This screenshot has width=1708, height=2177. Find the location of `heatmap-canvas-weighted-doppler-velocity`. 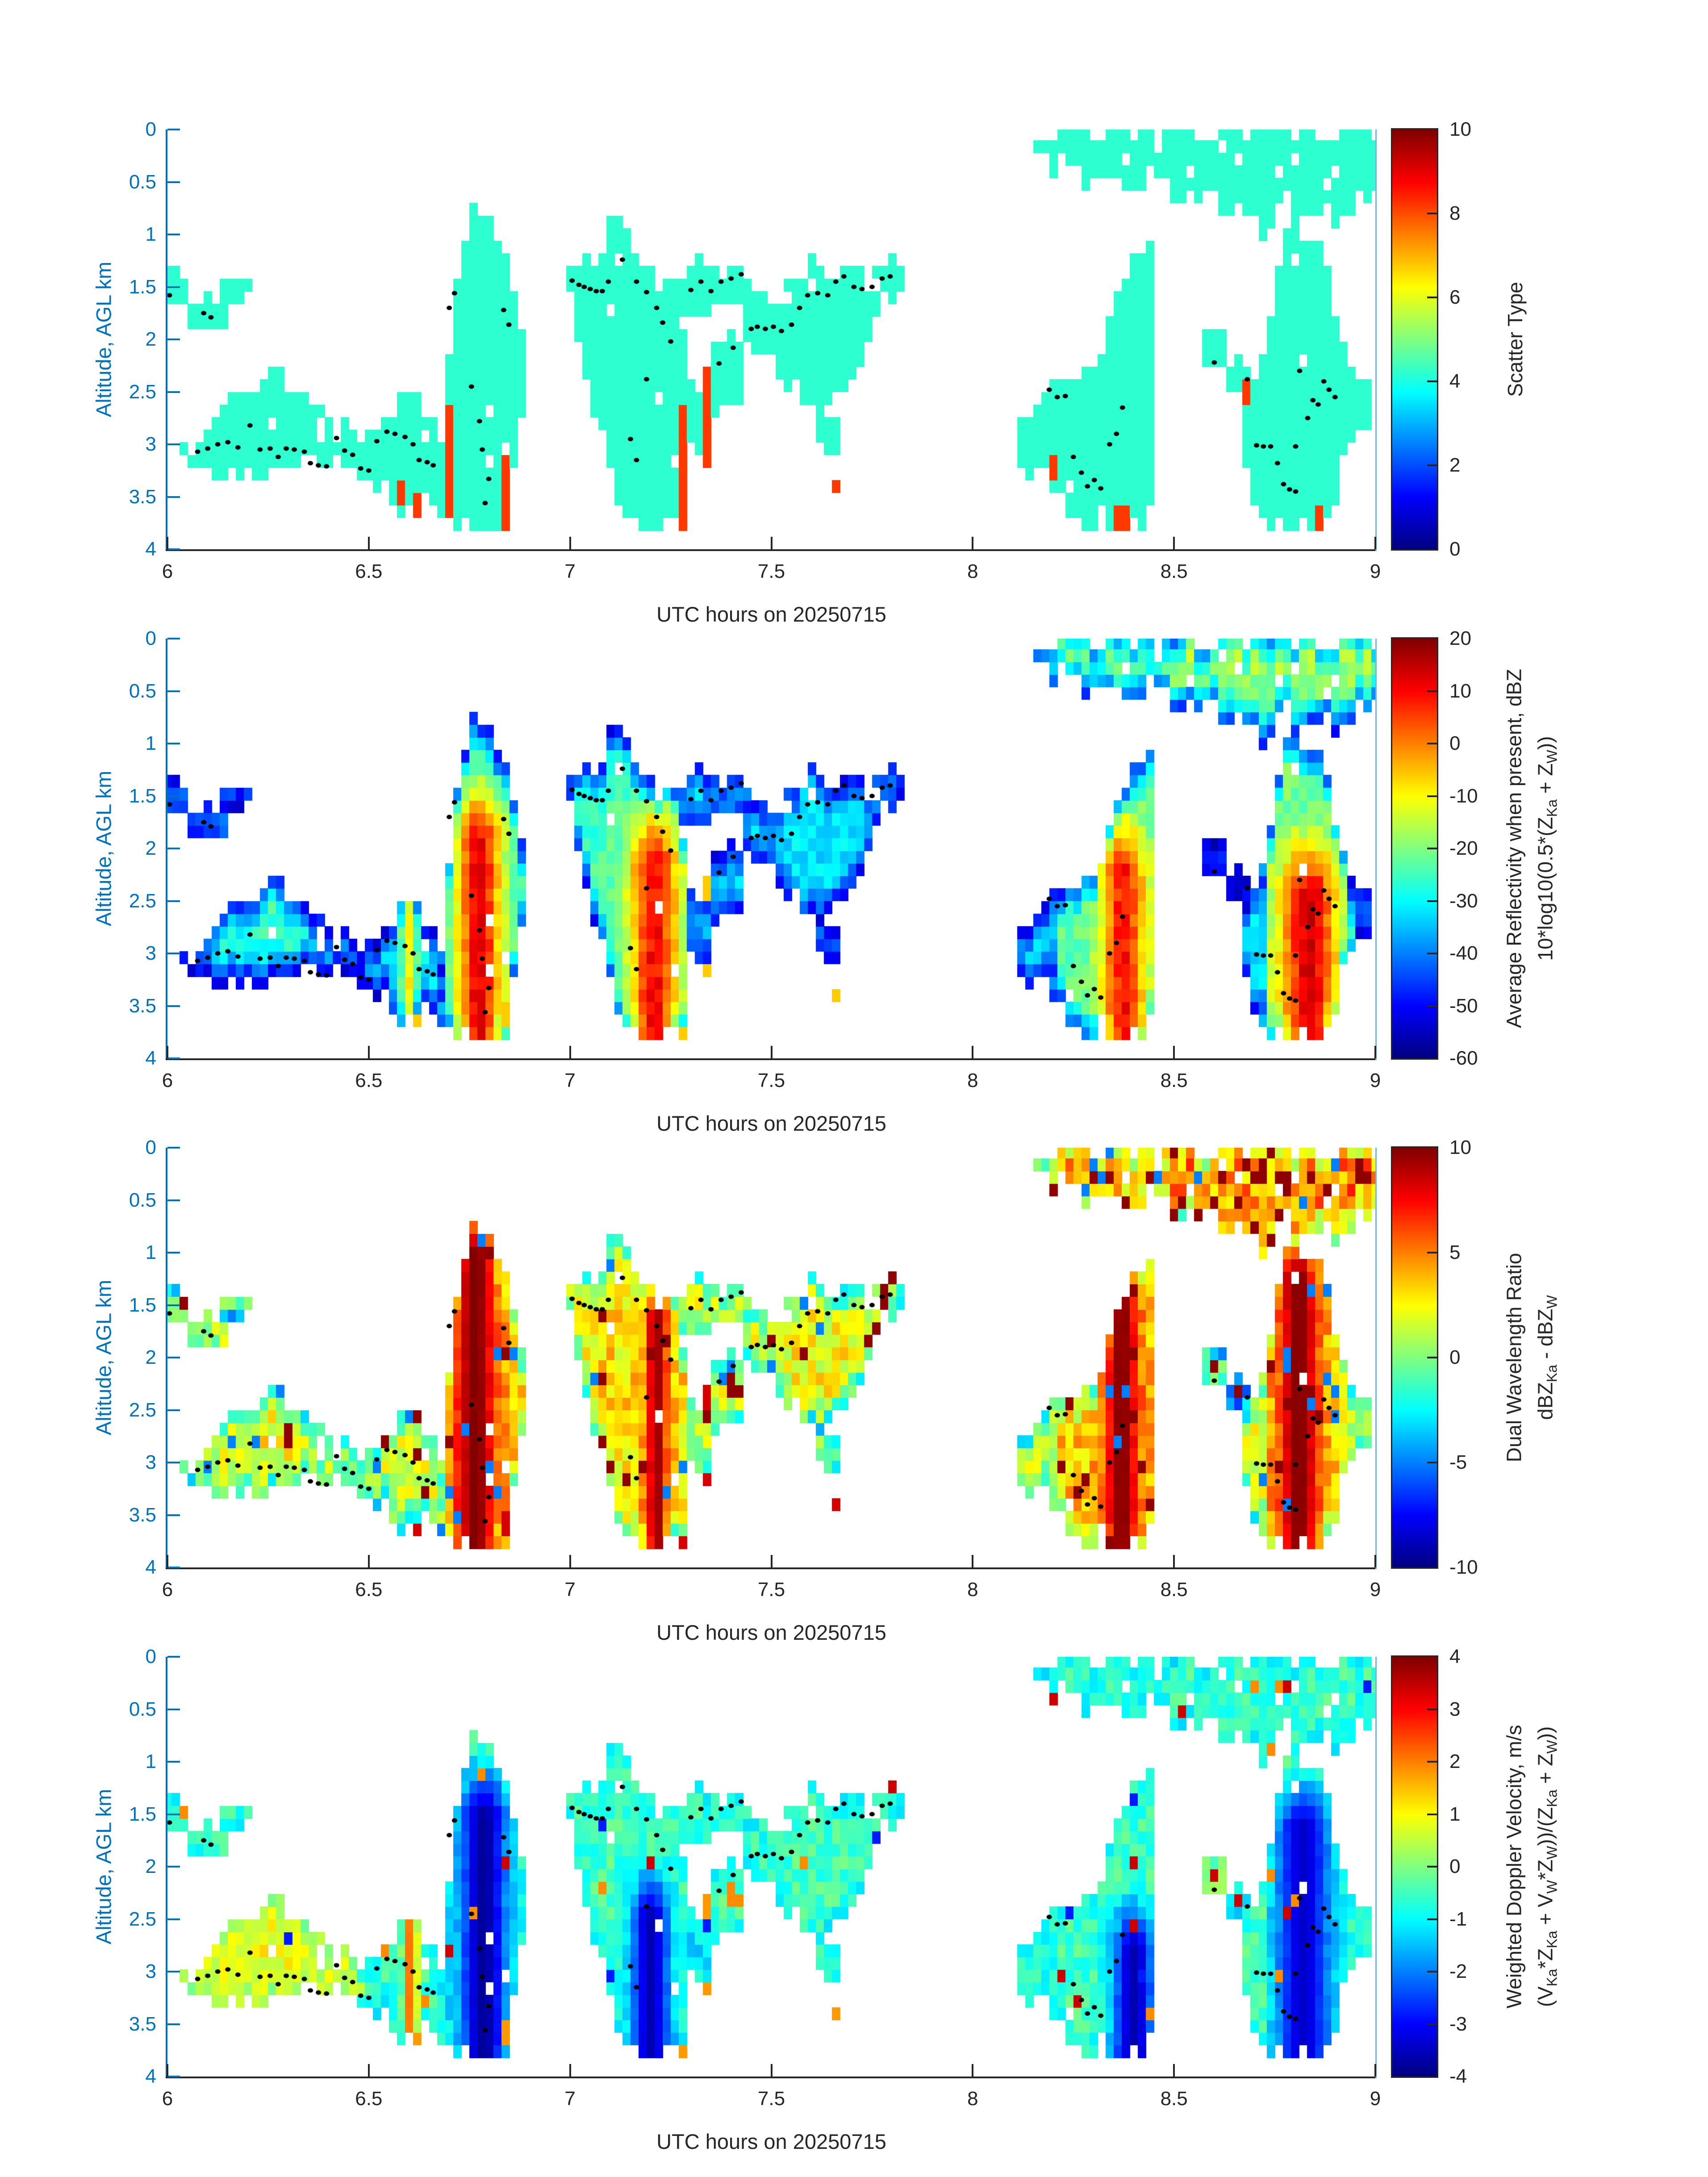

heatmap-canvas-weighted-doppler-velocity is located at coordinates (771, 1867).